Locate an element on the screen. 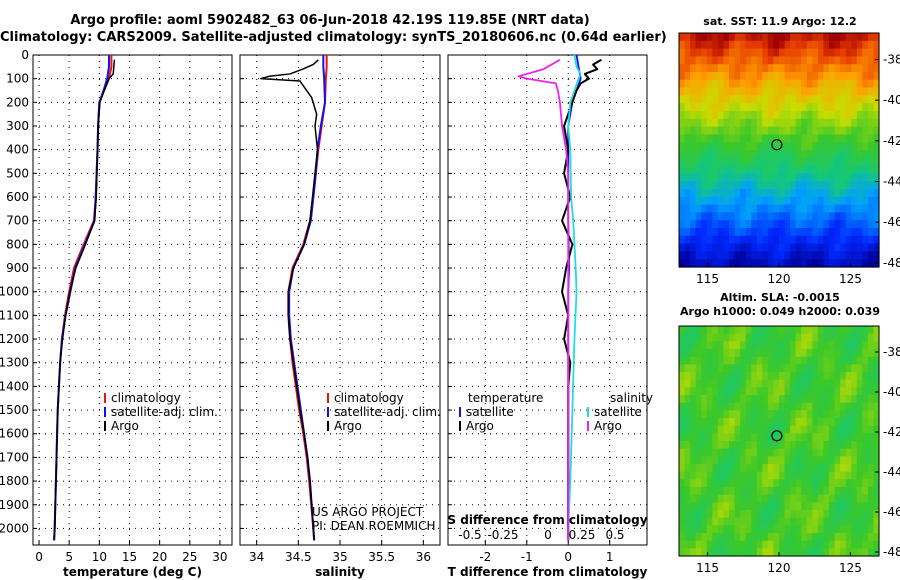 The width and height of the screenshot is (900, 580). salinity-legend-label: climatology is located at coordinates (369, 398).